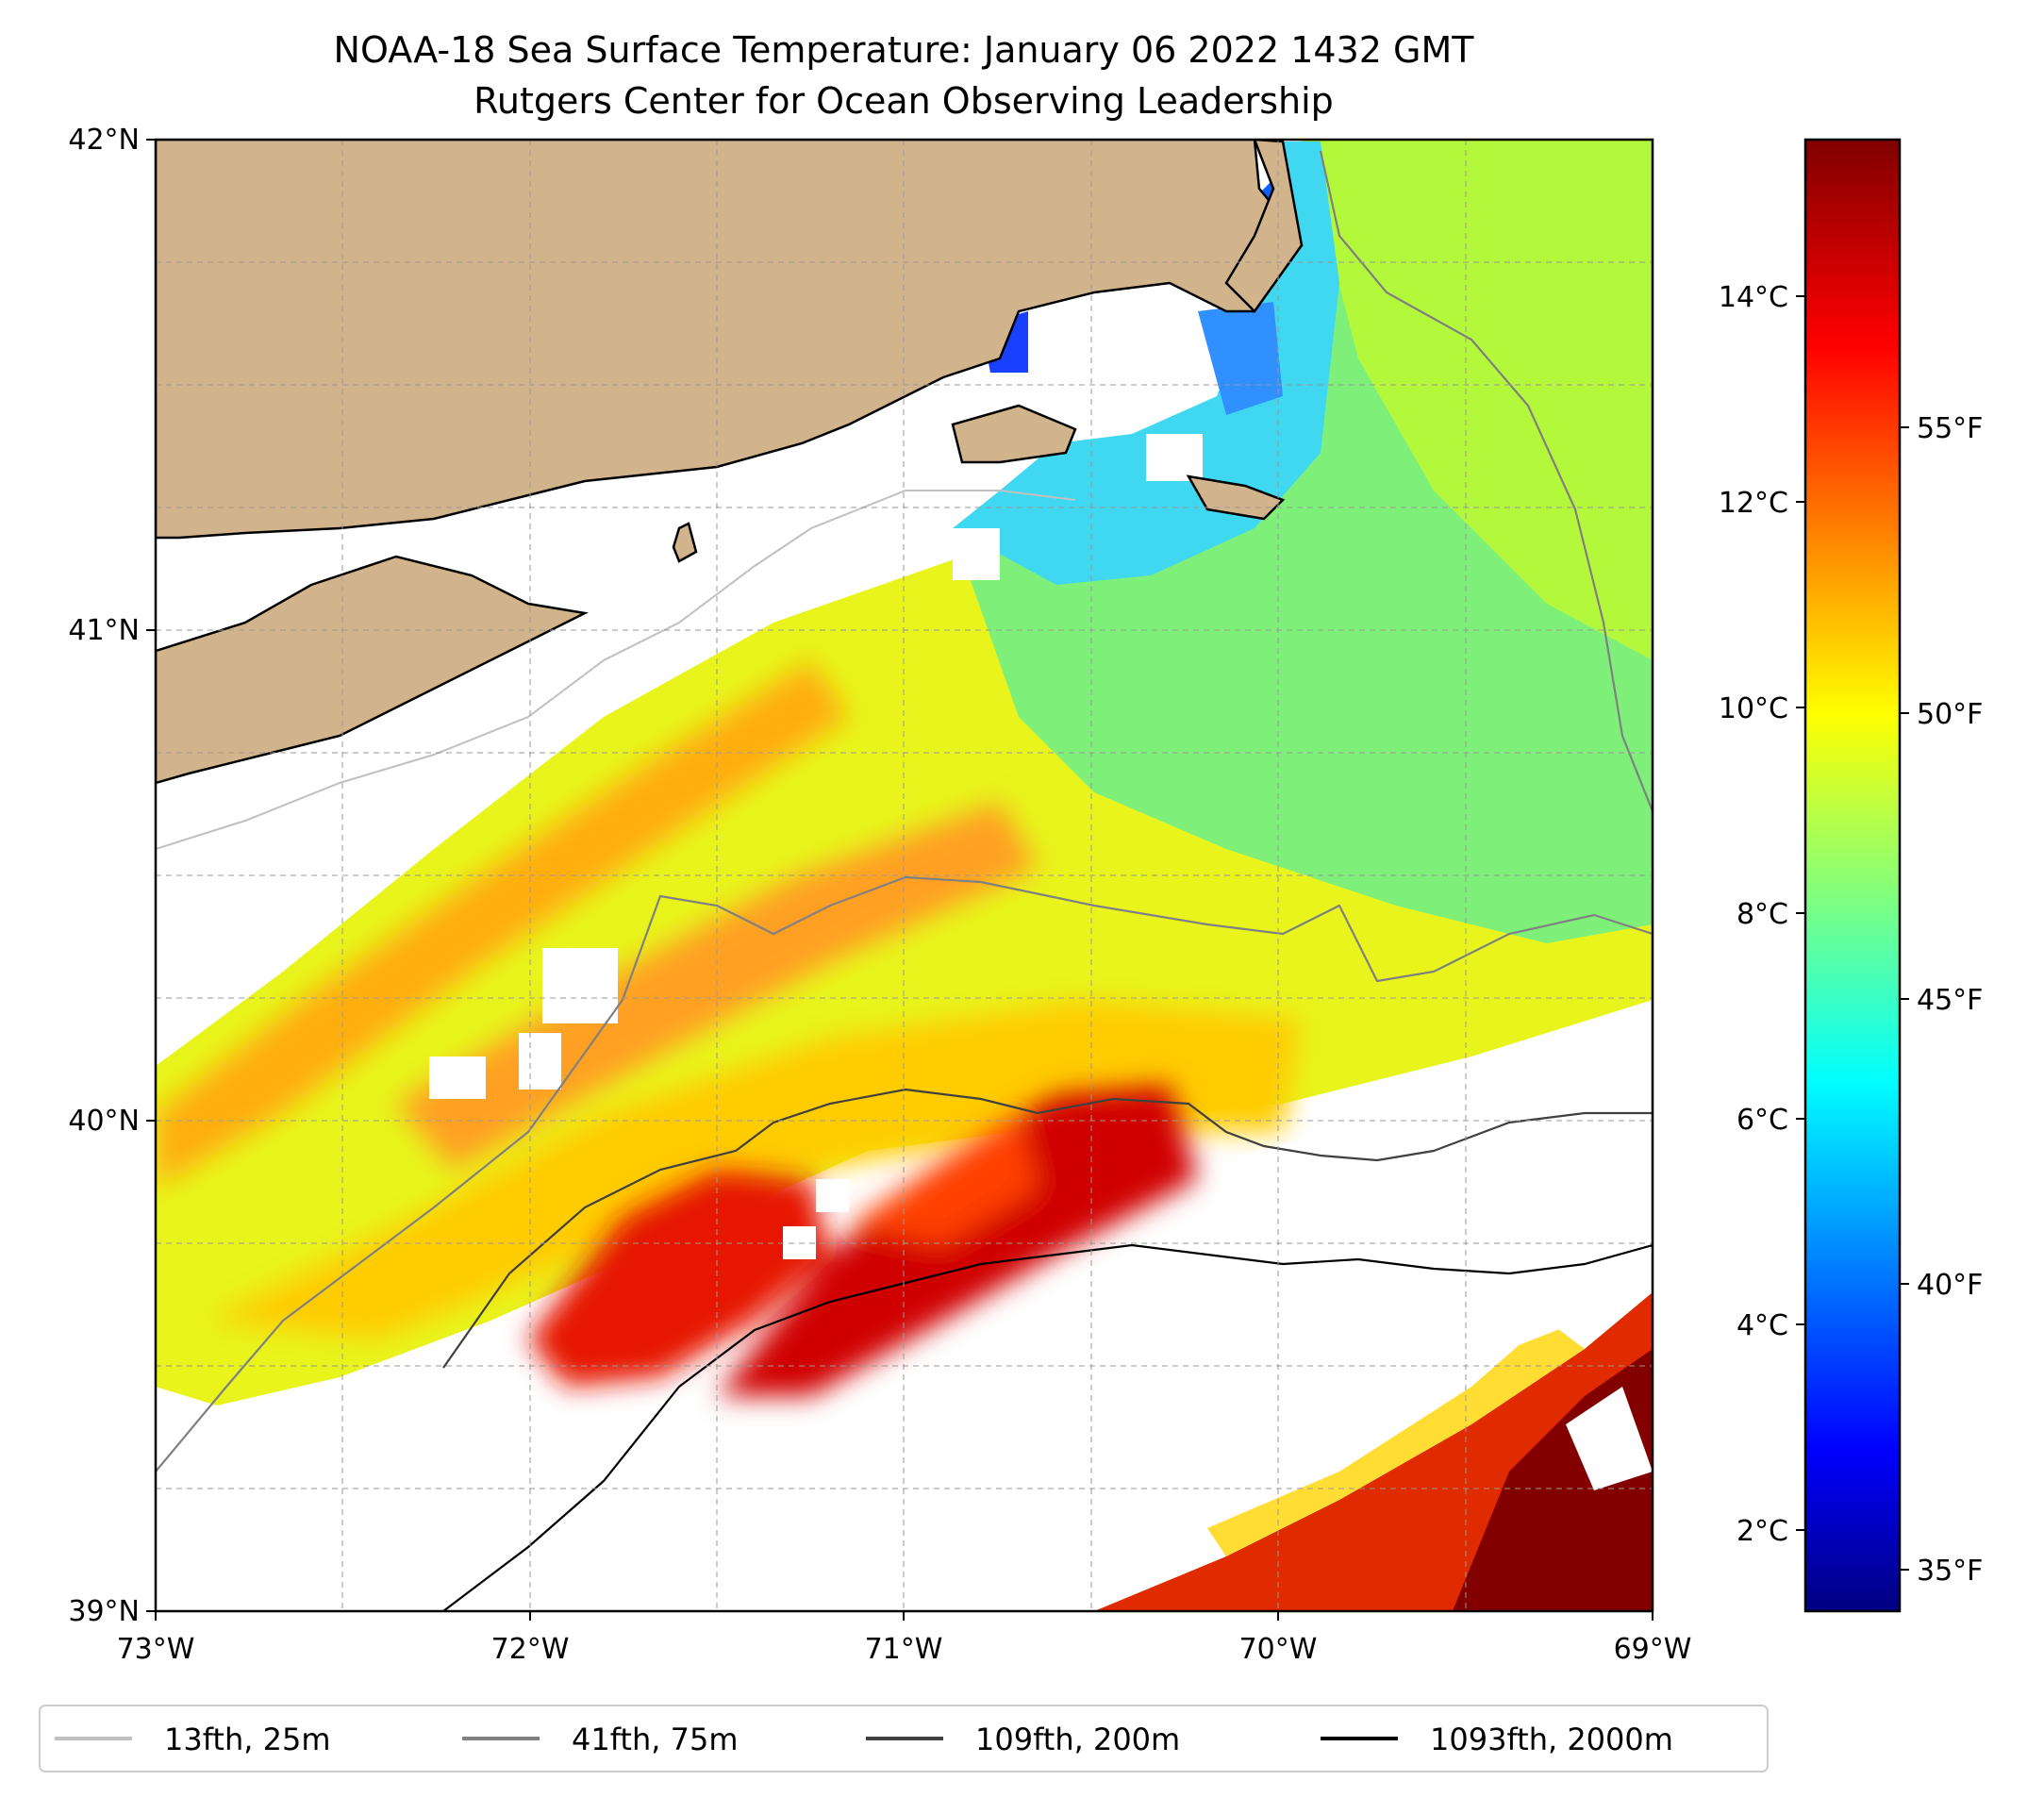  I want to click on x-tick-label: 71°W, so click(904, 1649).